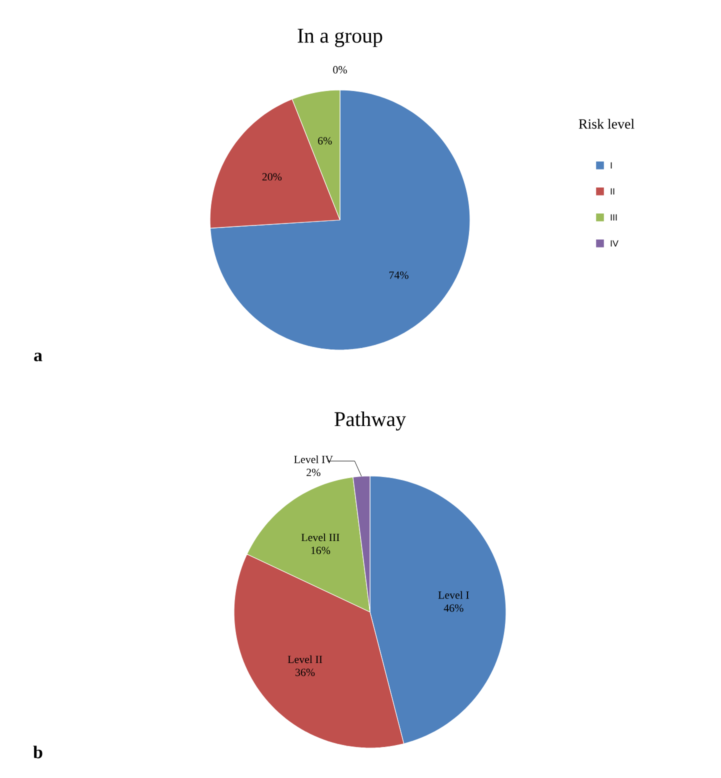 The image size is (721, 778). I want to click on chart-title: In a group, so click(340, 38).